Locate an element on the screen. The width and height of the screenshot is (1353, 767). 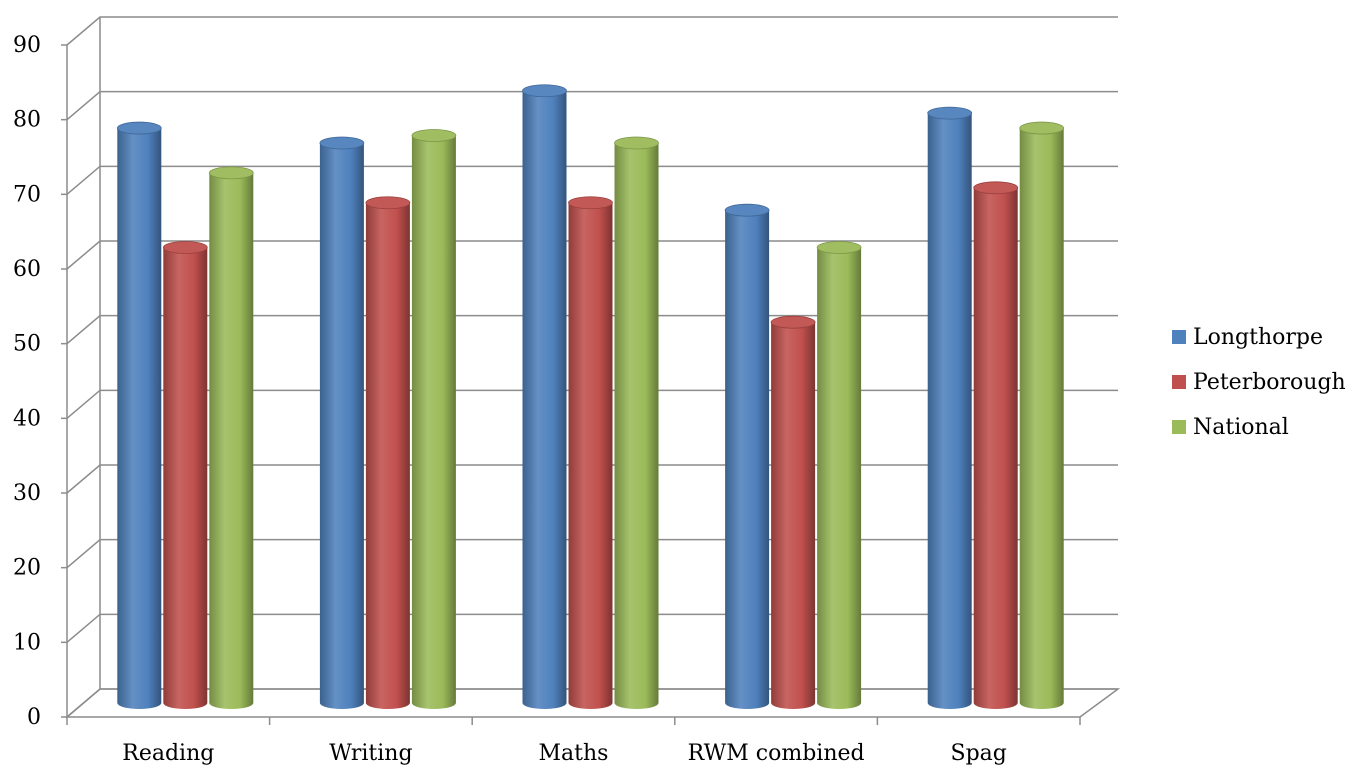
x-tick-label: RWM combined is located at coordinates (776, 753).